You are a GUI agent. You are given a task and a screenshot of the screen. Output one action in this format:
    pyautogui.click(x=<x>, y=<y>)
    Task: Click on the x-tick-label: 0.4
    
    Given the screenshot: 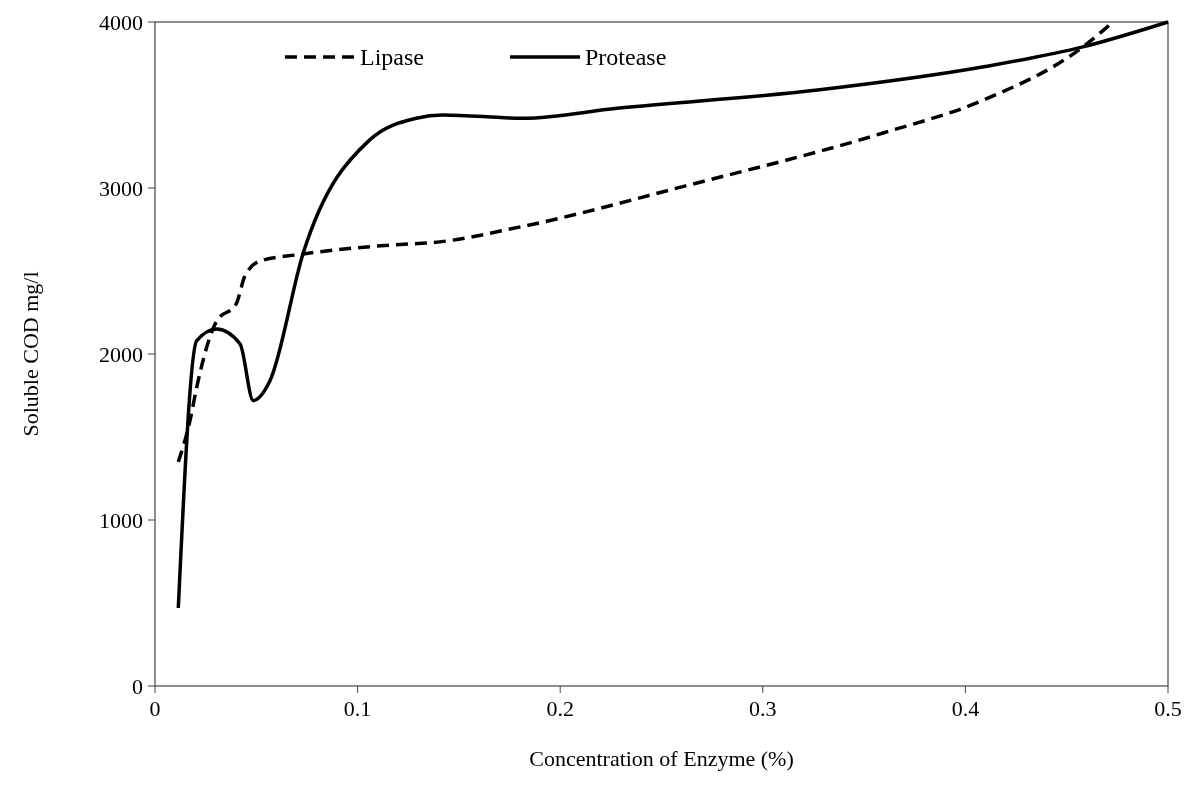 What is the action you would take?
    pyautogui.click(x=965, y=708)
    